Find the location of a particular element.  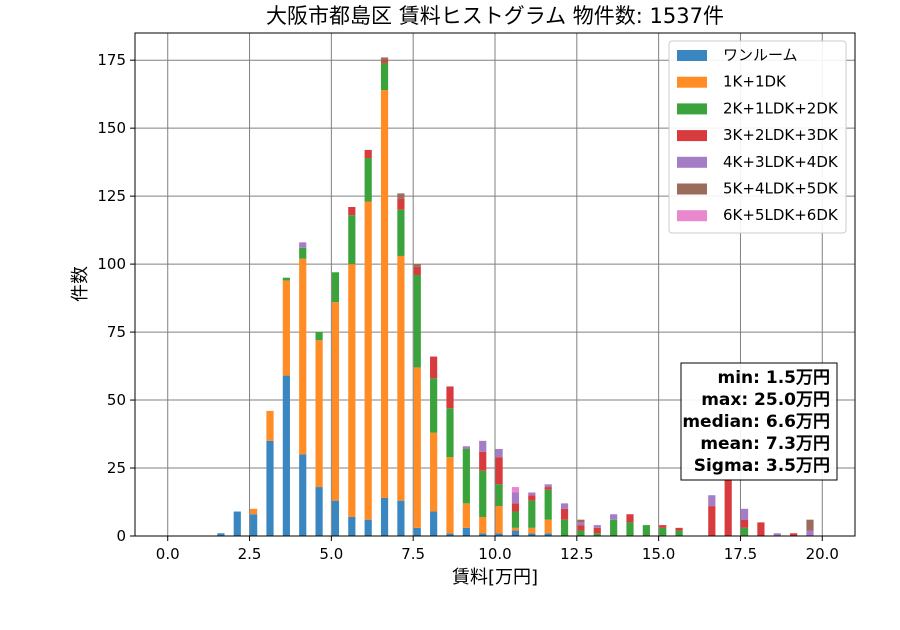

y-axis-label: 件数 is located at coordinates (80, 284).